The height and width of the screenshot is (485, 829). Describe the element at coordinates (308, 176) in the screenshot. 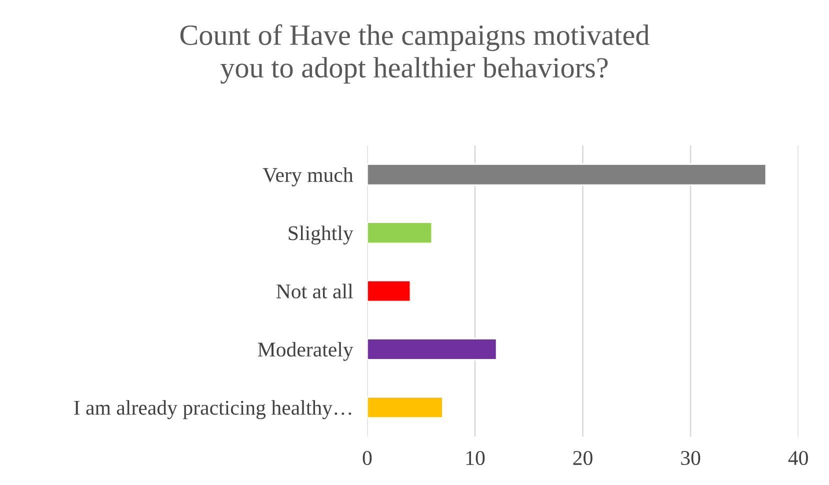

I see `y-tick-label: Very much` at that location.